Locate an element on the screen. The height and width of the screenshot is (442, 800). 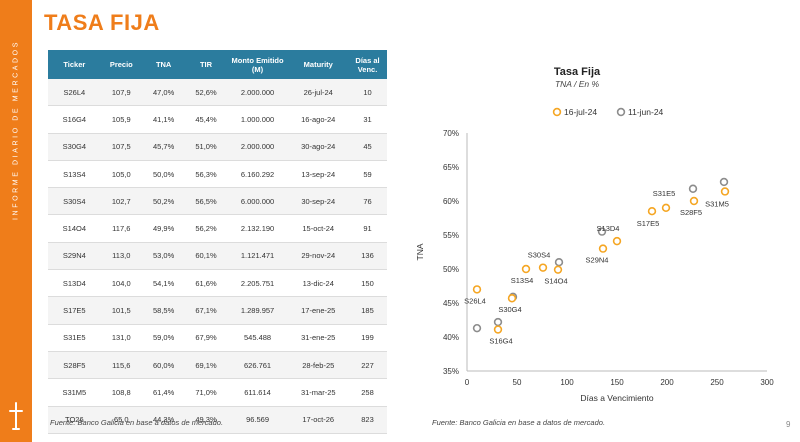
cell-ticker: TO26 is located at coordinates (74, 420).